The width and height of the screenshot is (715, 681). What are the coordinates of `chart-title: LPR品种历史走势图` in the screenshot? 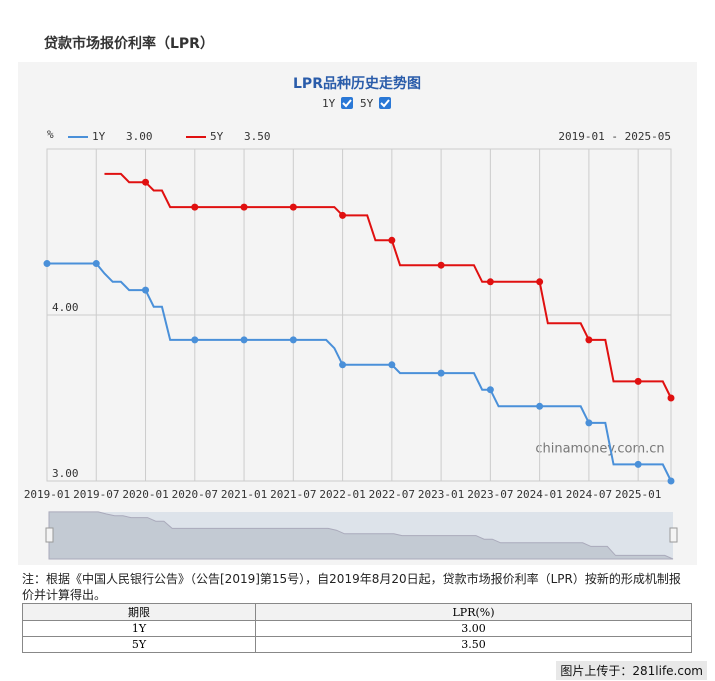 It's located at (357, 83).